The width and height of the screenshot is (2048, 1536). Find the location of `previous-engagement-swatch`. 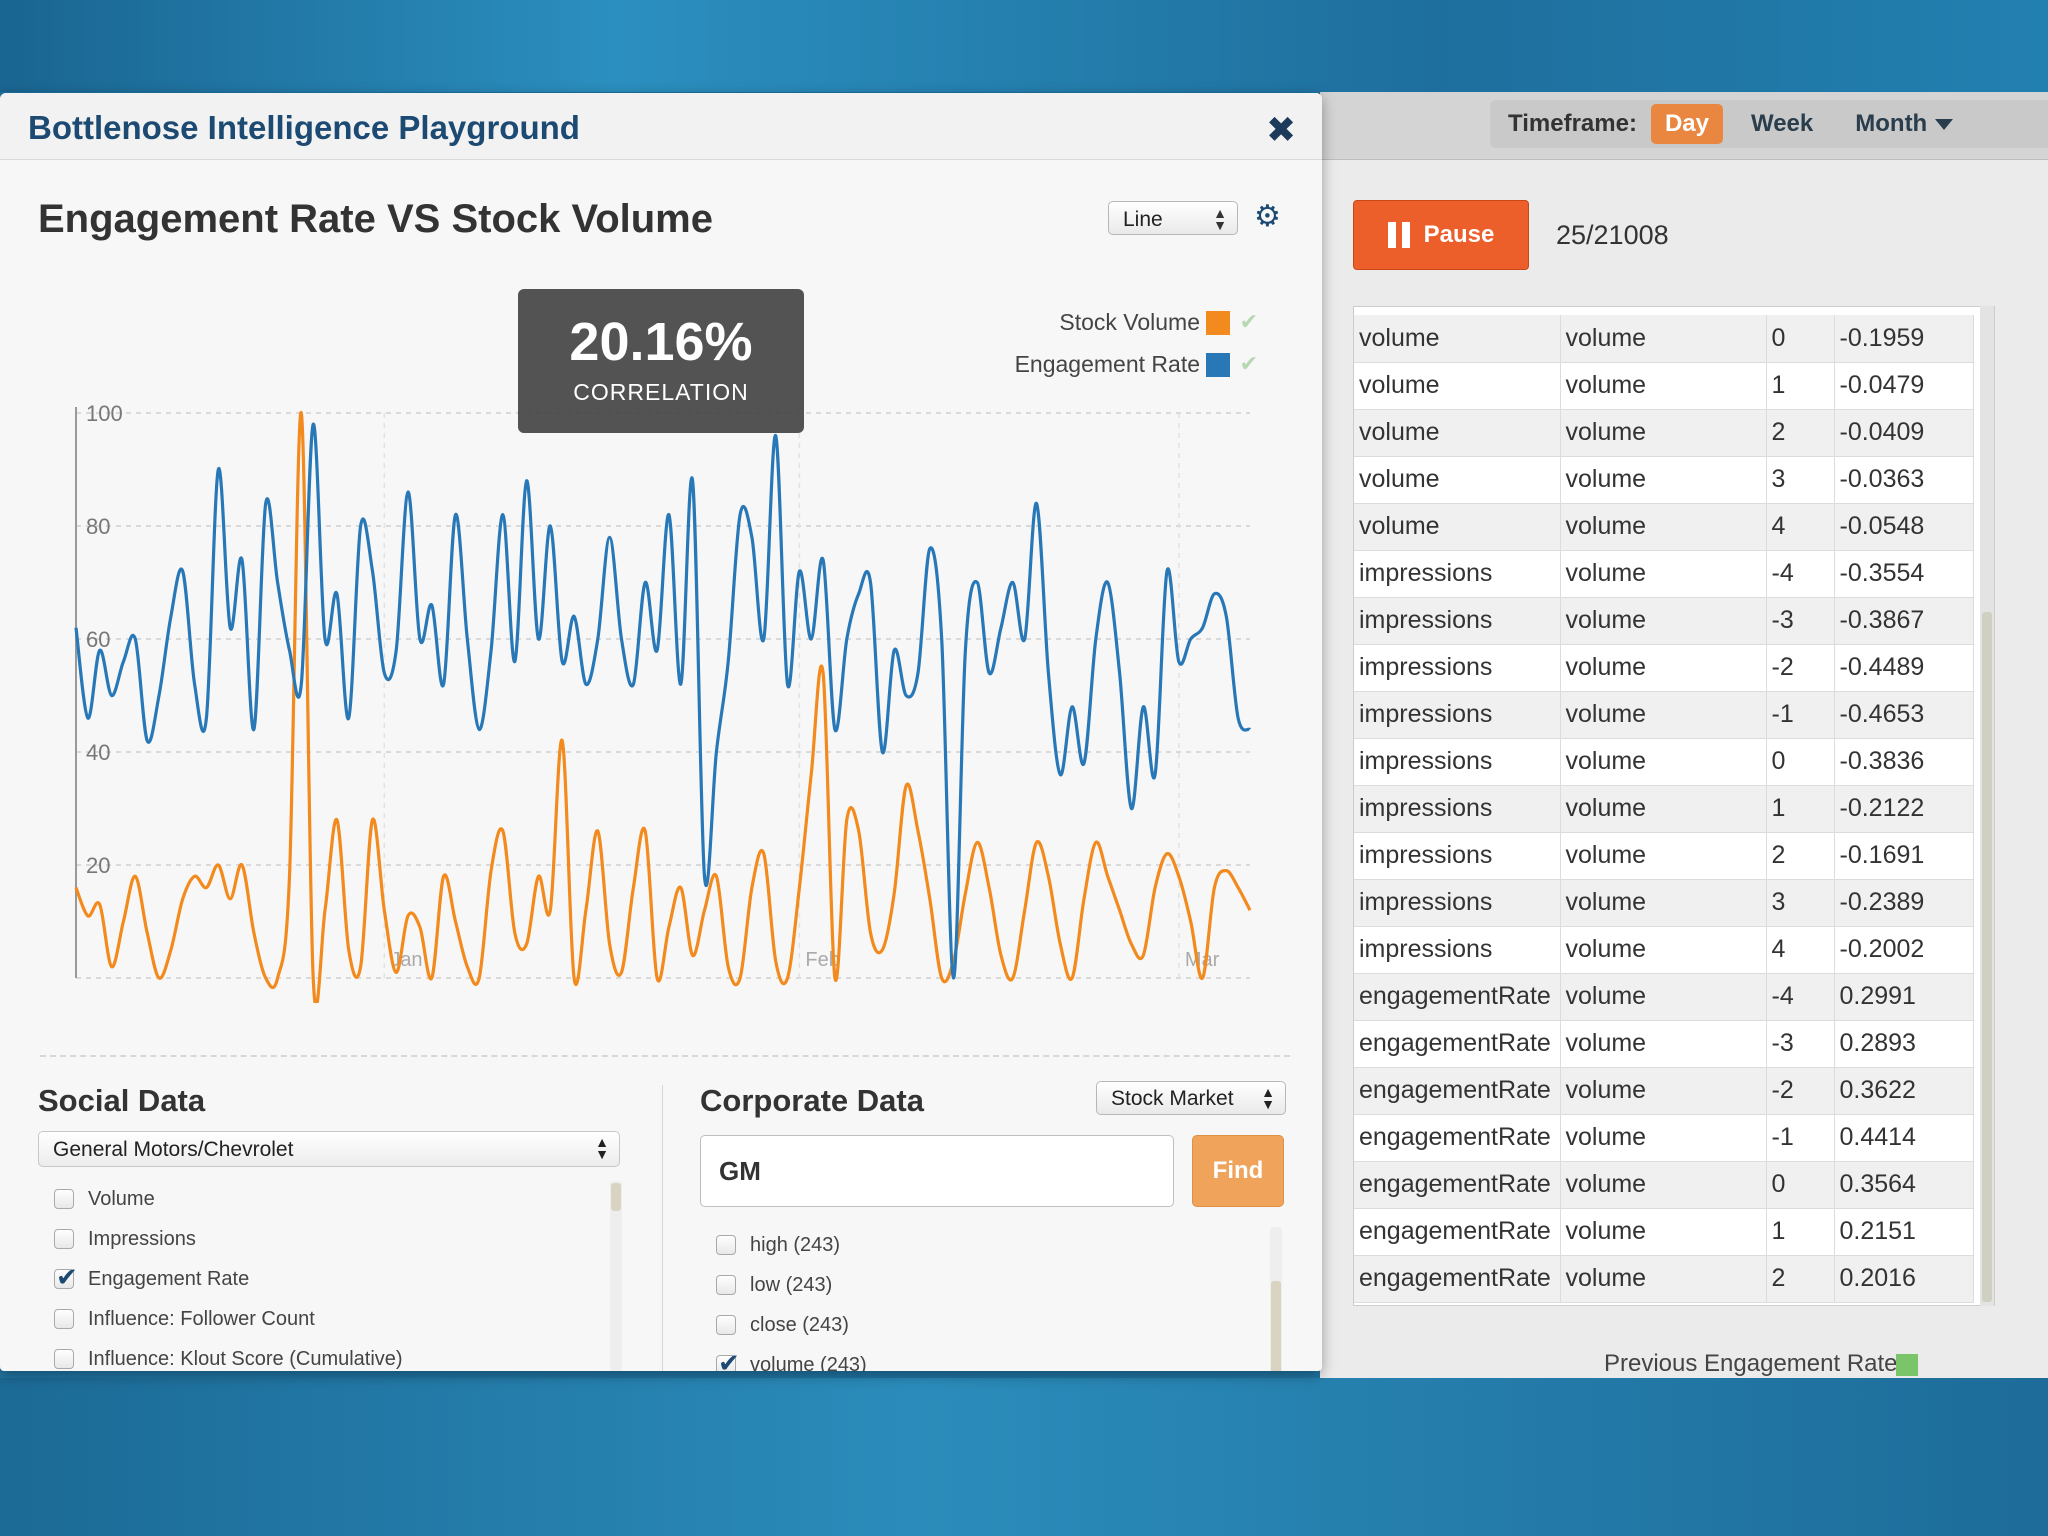

previous-engagement-swatch is located at coordinates (1907, 1365).